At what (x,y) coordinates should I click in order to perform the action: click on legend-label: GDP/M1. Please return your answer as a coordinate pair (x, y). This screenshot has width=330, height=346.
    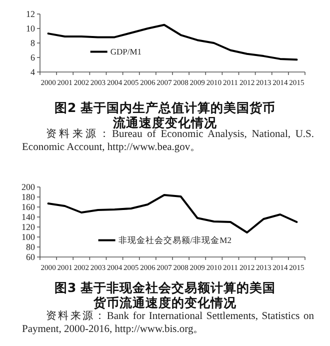
    Looking at the image, I should click on (126, 51).